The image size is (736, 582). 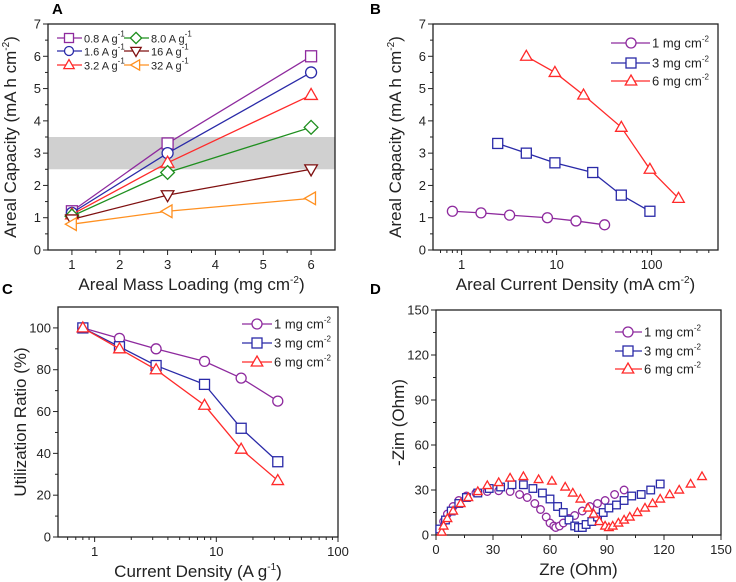 What do you see at coordinates (91, 38) in the screenshot?
I see `legend-item: 0.8 A g-1` at bounding box center [91, 38].